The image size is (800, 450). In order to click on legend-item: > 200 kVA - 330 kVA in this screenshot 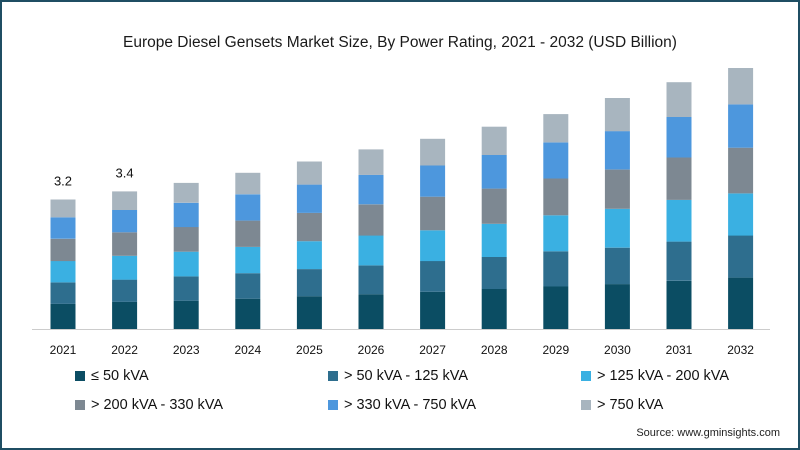, I will do `click(149, 405)`.